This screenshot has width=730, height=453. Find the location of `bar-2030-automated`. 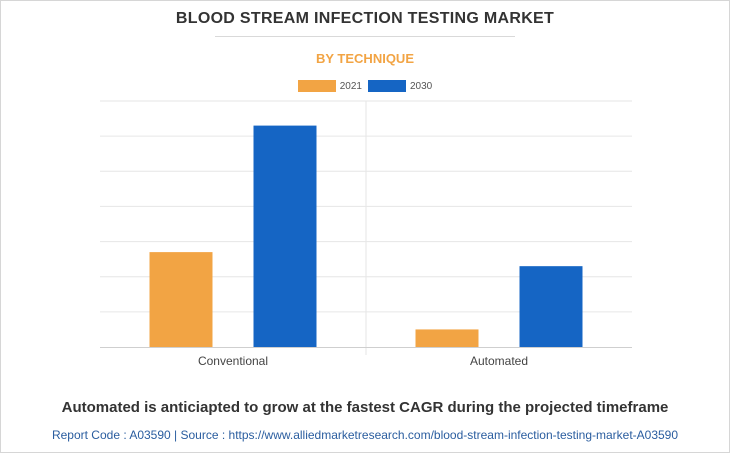

bar-2030-automated is located at coordinates (551, 306).